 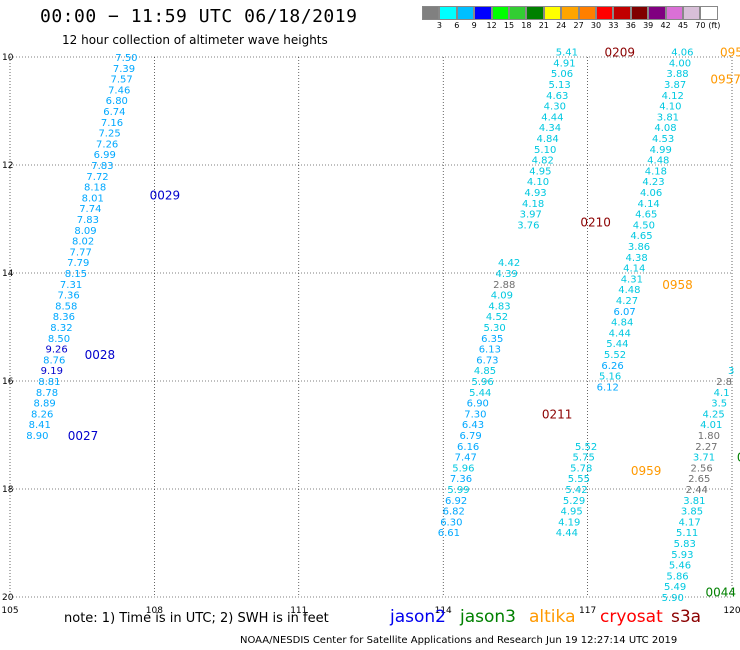 What do you see at coordinates (42, 414) in the screenshot?
I see `data-label: 8.26` at bounding box center [42, 414].